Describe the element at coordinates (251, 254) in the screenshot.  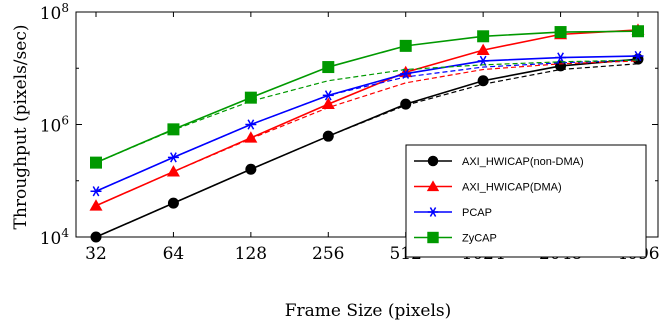
I see `x-tick-label: 128` at that location.